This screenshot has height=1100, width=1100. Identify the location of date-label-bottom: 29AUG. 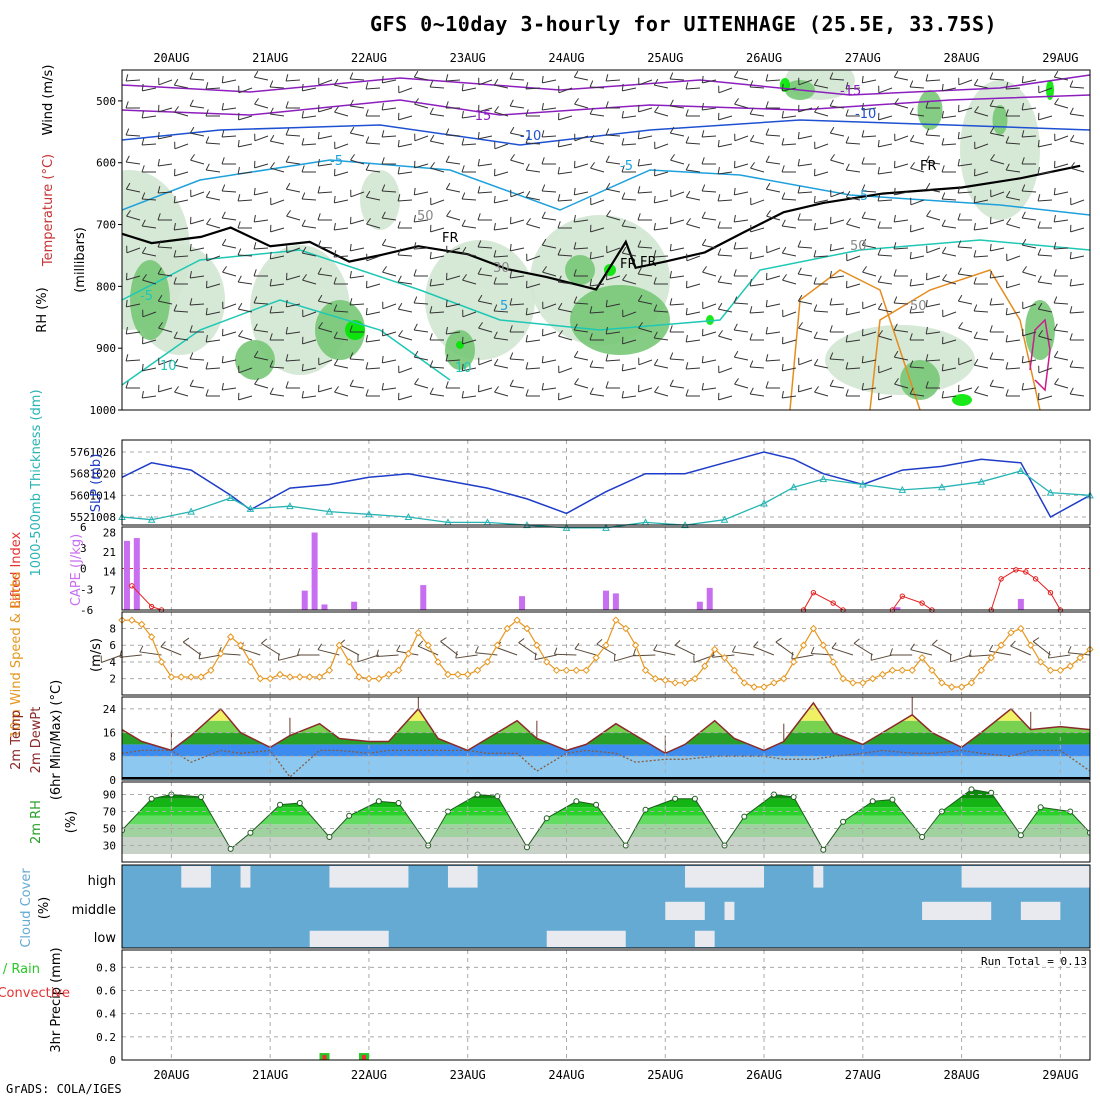
(1060, 1075).